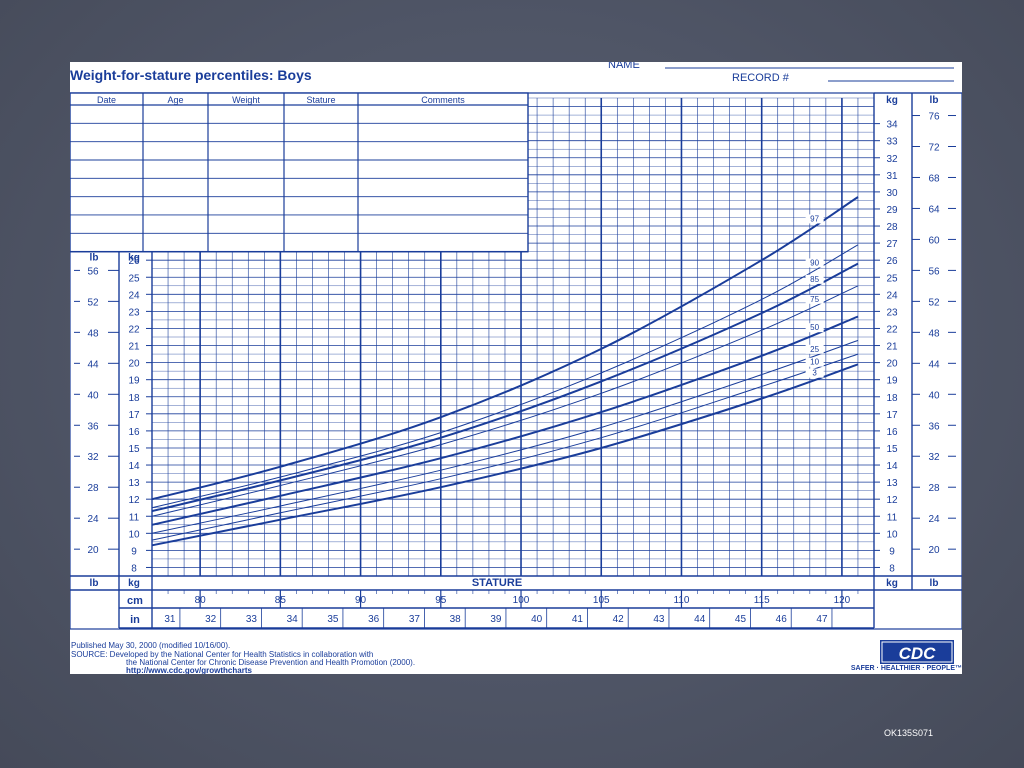  Describe the element at coordinates (892, 193) in the screenshot. I see `right-kg-tick-label: 30` at that location.